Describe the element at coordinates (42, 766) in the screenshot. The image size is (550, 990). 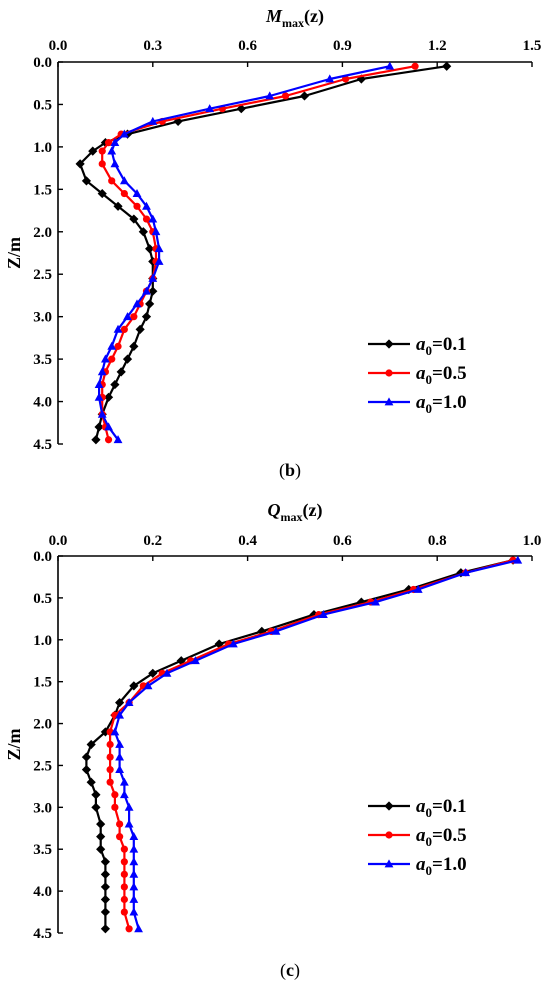
I see `y-tick-label: 2.5` at that location.